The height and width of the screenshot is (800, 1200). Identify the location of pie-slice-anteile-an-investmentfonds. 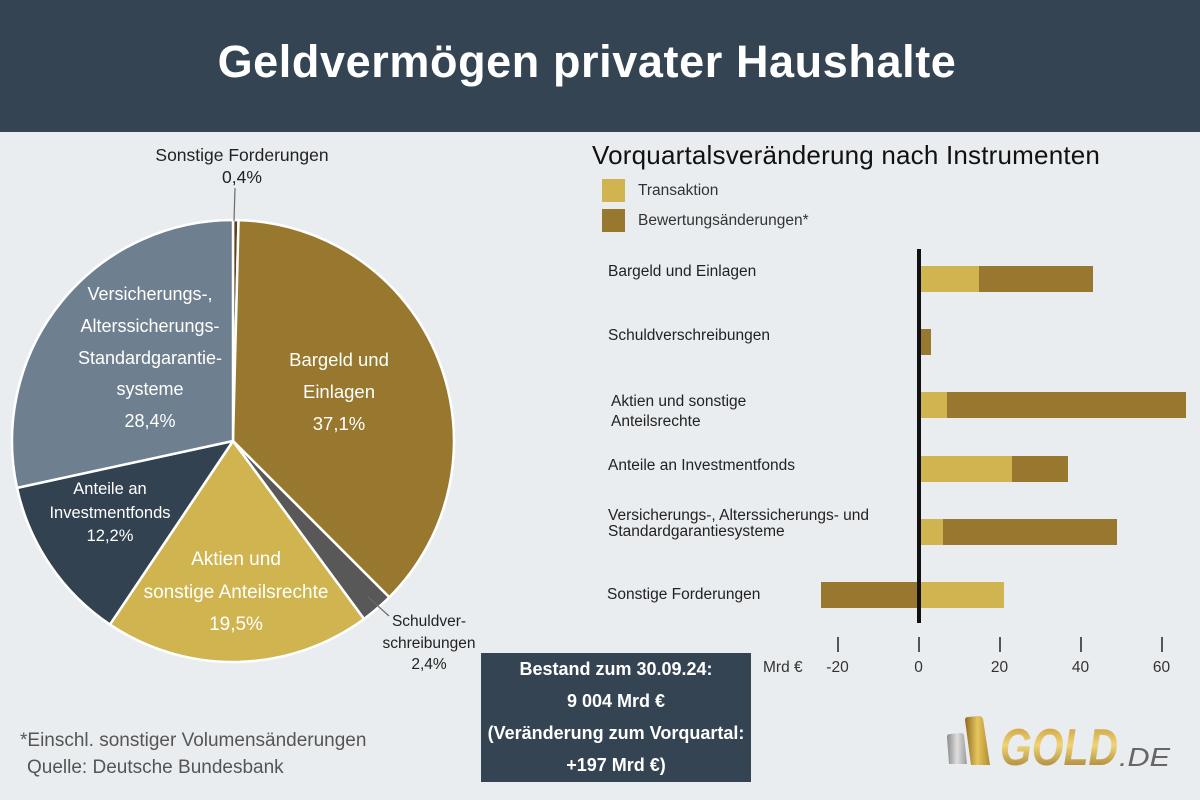
(125, 532).